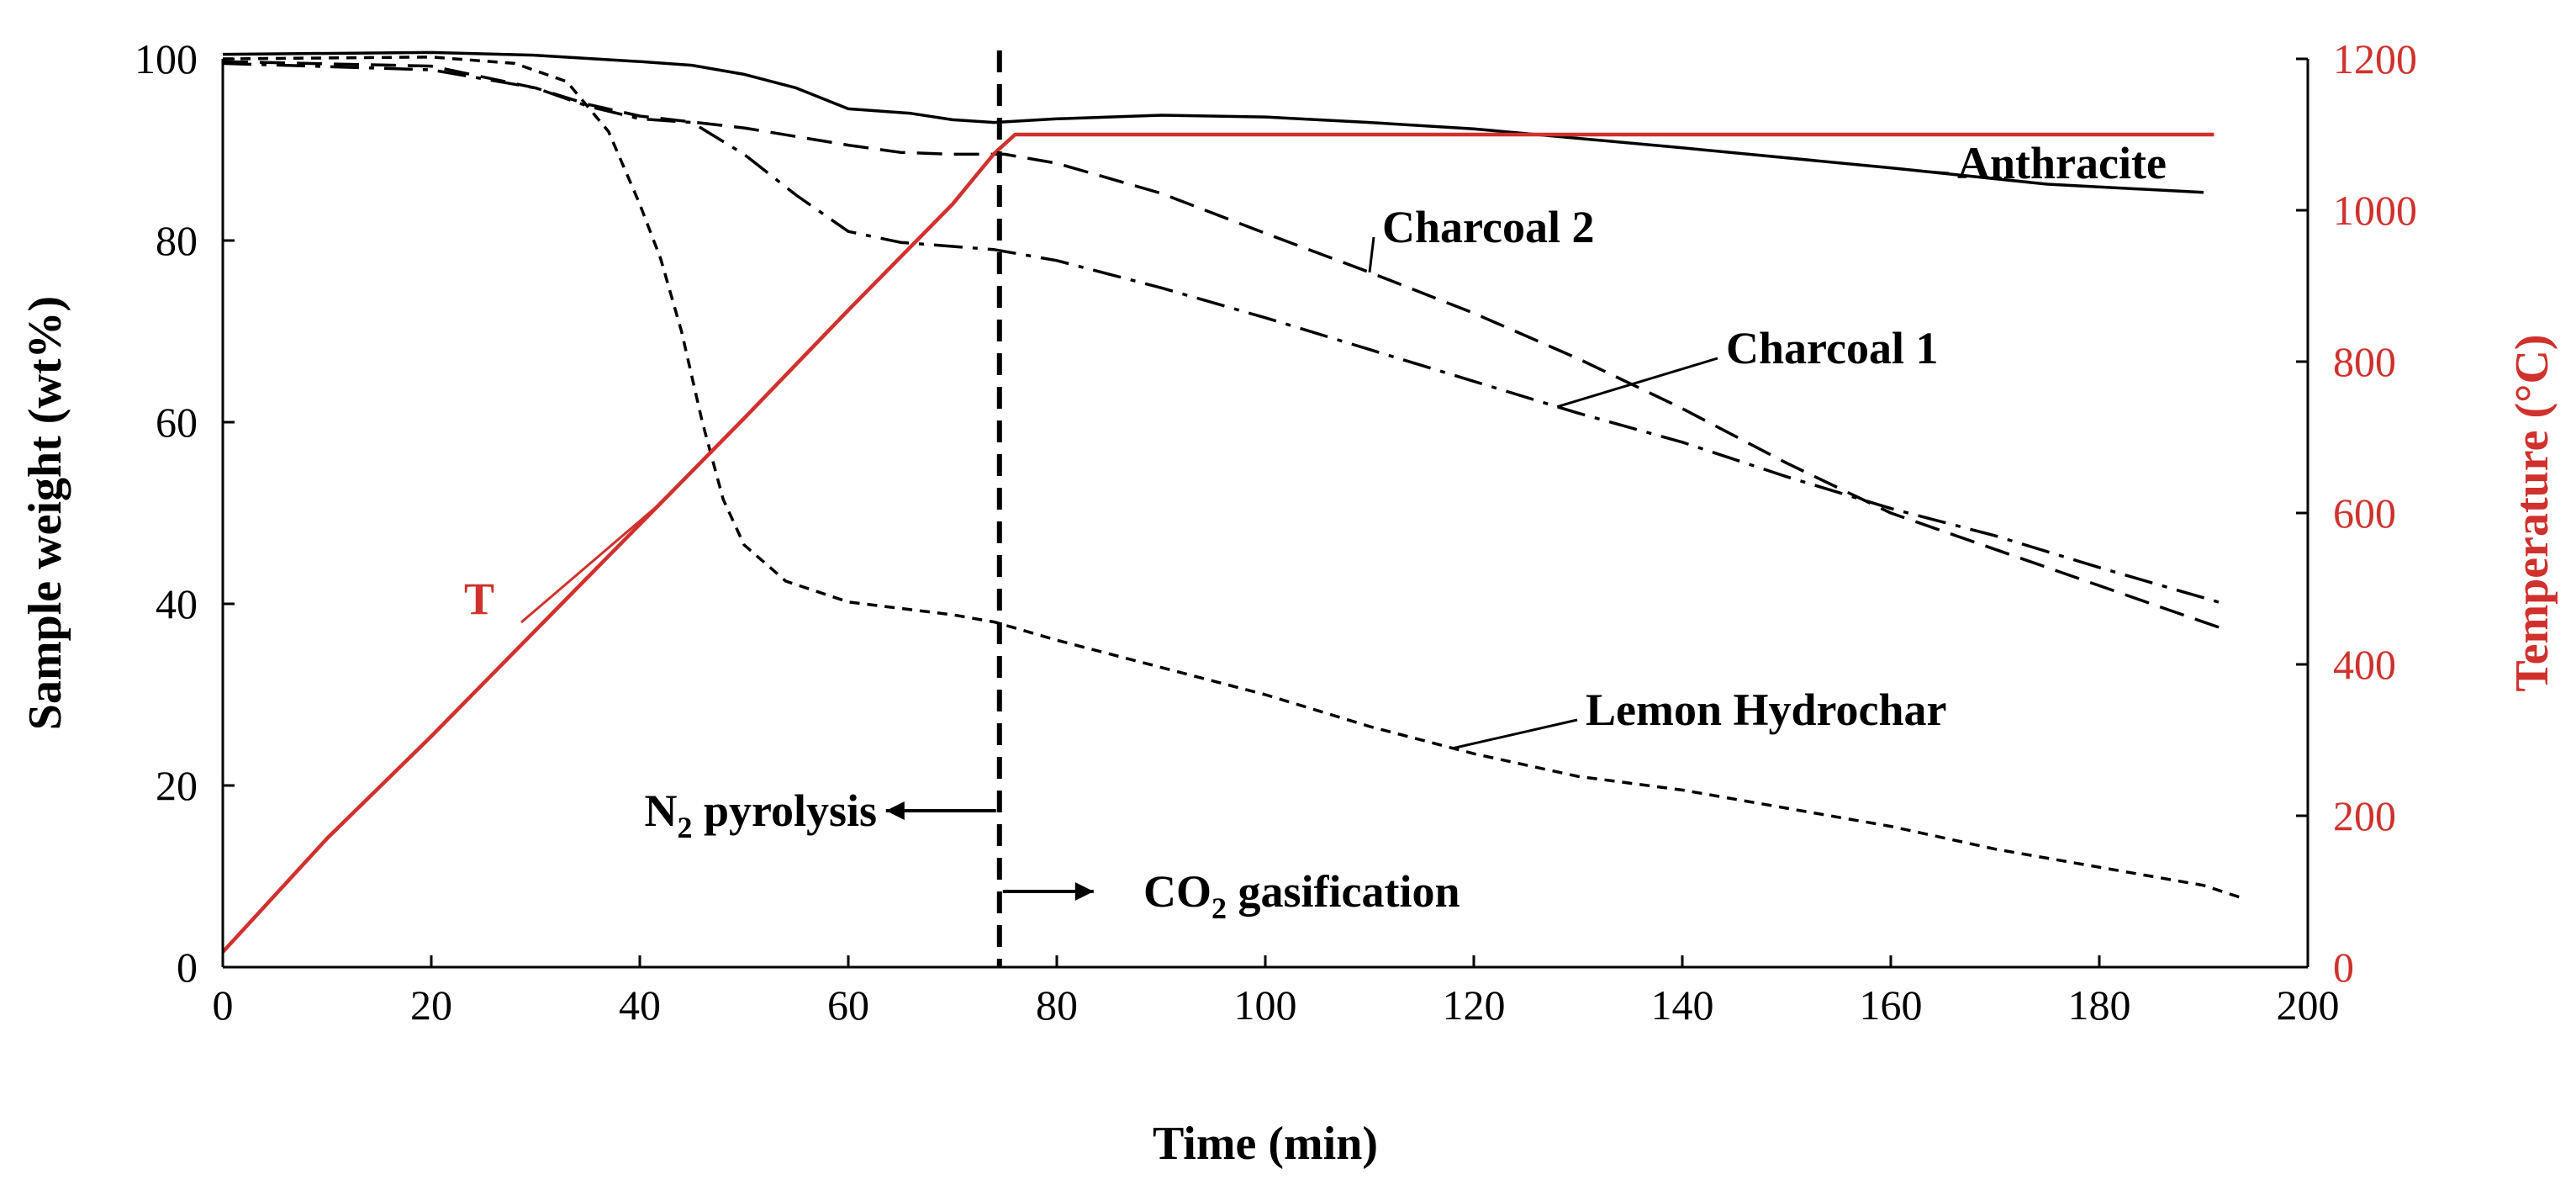 This screenshot has width=2576, height=1190. Describe the element at coordinates (1766, 710) in the screenshot. I see `annotation-lemon-hydrochar: Lemon Hydrochar` at that location.